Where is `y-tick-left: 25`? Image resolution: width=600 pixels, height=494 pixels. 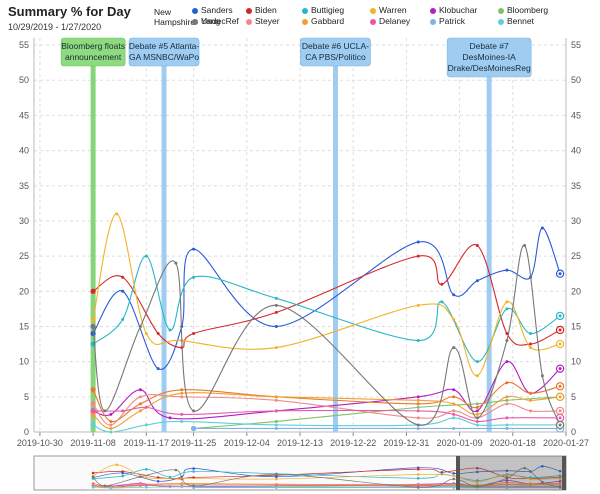 y-tick-left: 25 is located at coordinates (24, 256).